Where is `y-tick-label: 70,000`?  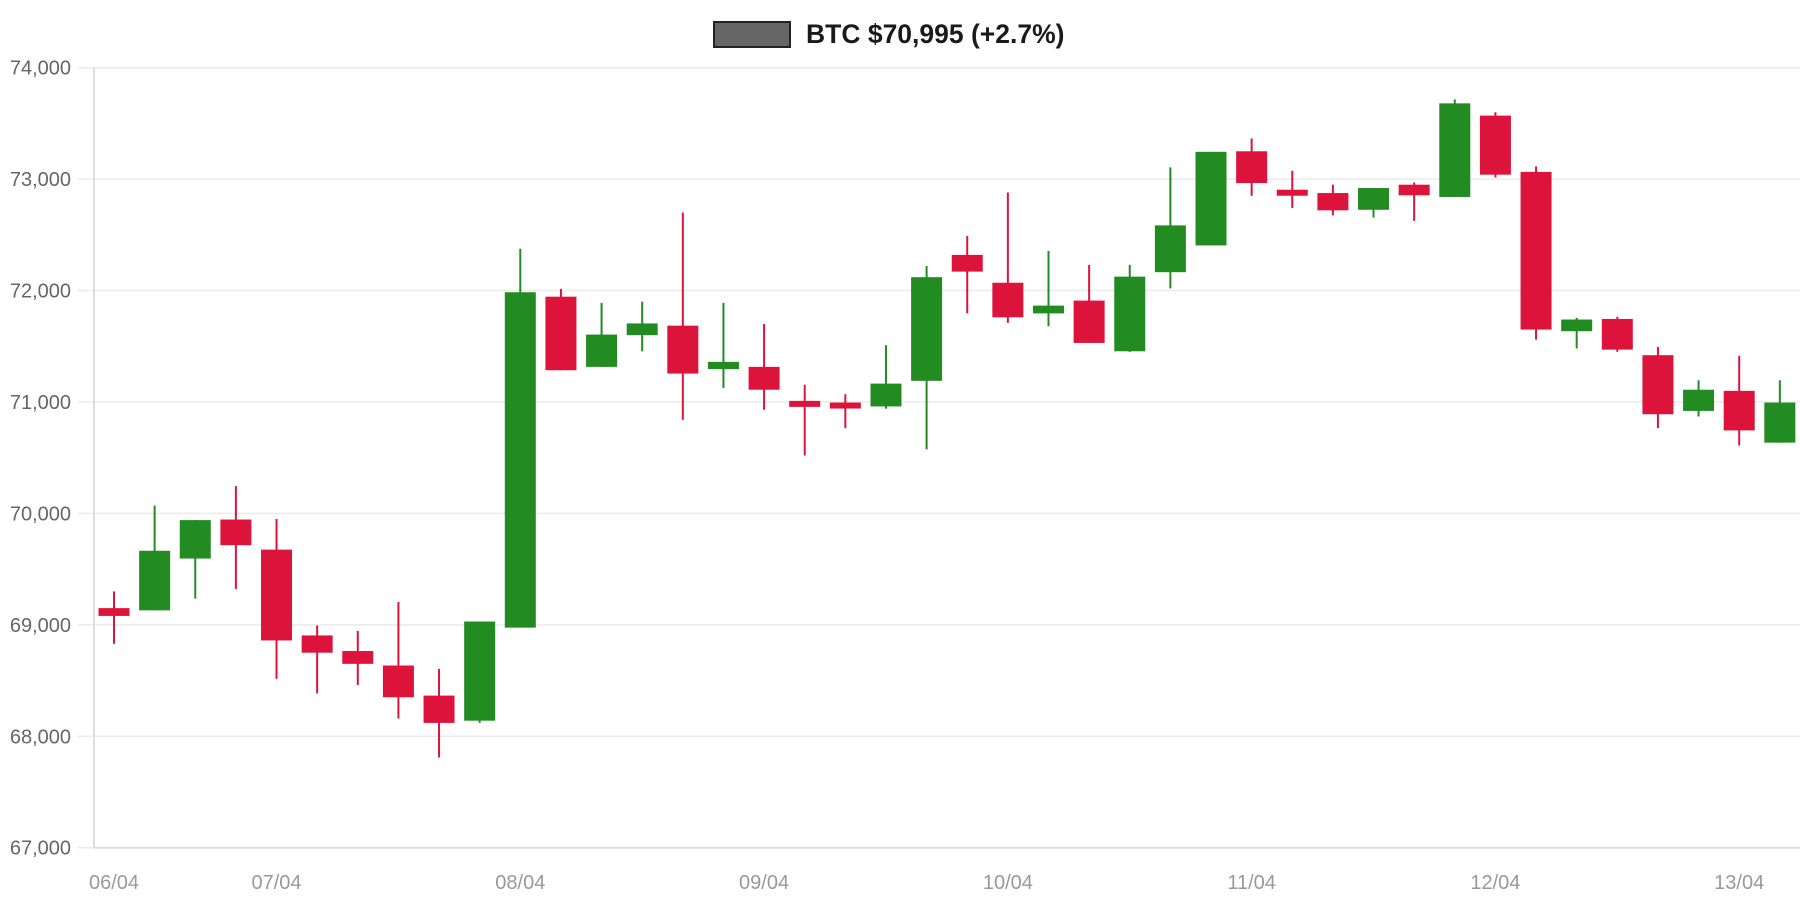
y-tick-label: 70,000 is located at coordinates (40, 514).